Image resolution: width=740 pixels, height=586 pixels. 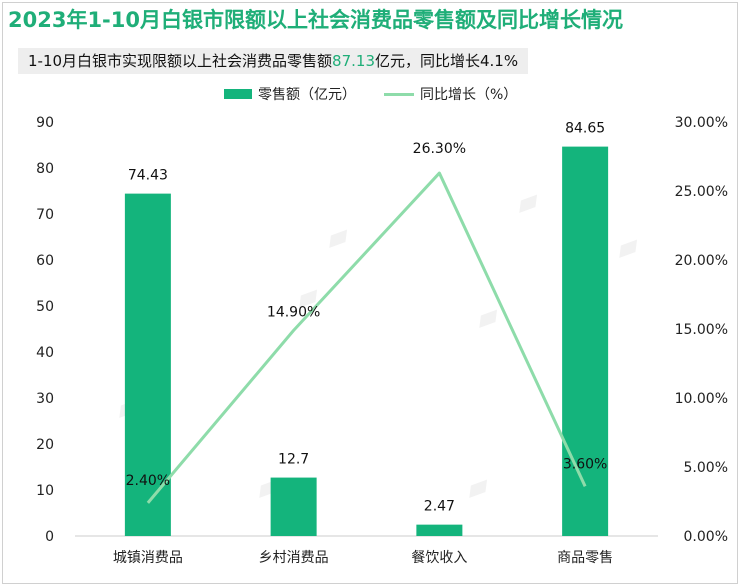 I want to click on x-category-label: 乡村消费品, so click(x=294, y=558).